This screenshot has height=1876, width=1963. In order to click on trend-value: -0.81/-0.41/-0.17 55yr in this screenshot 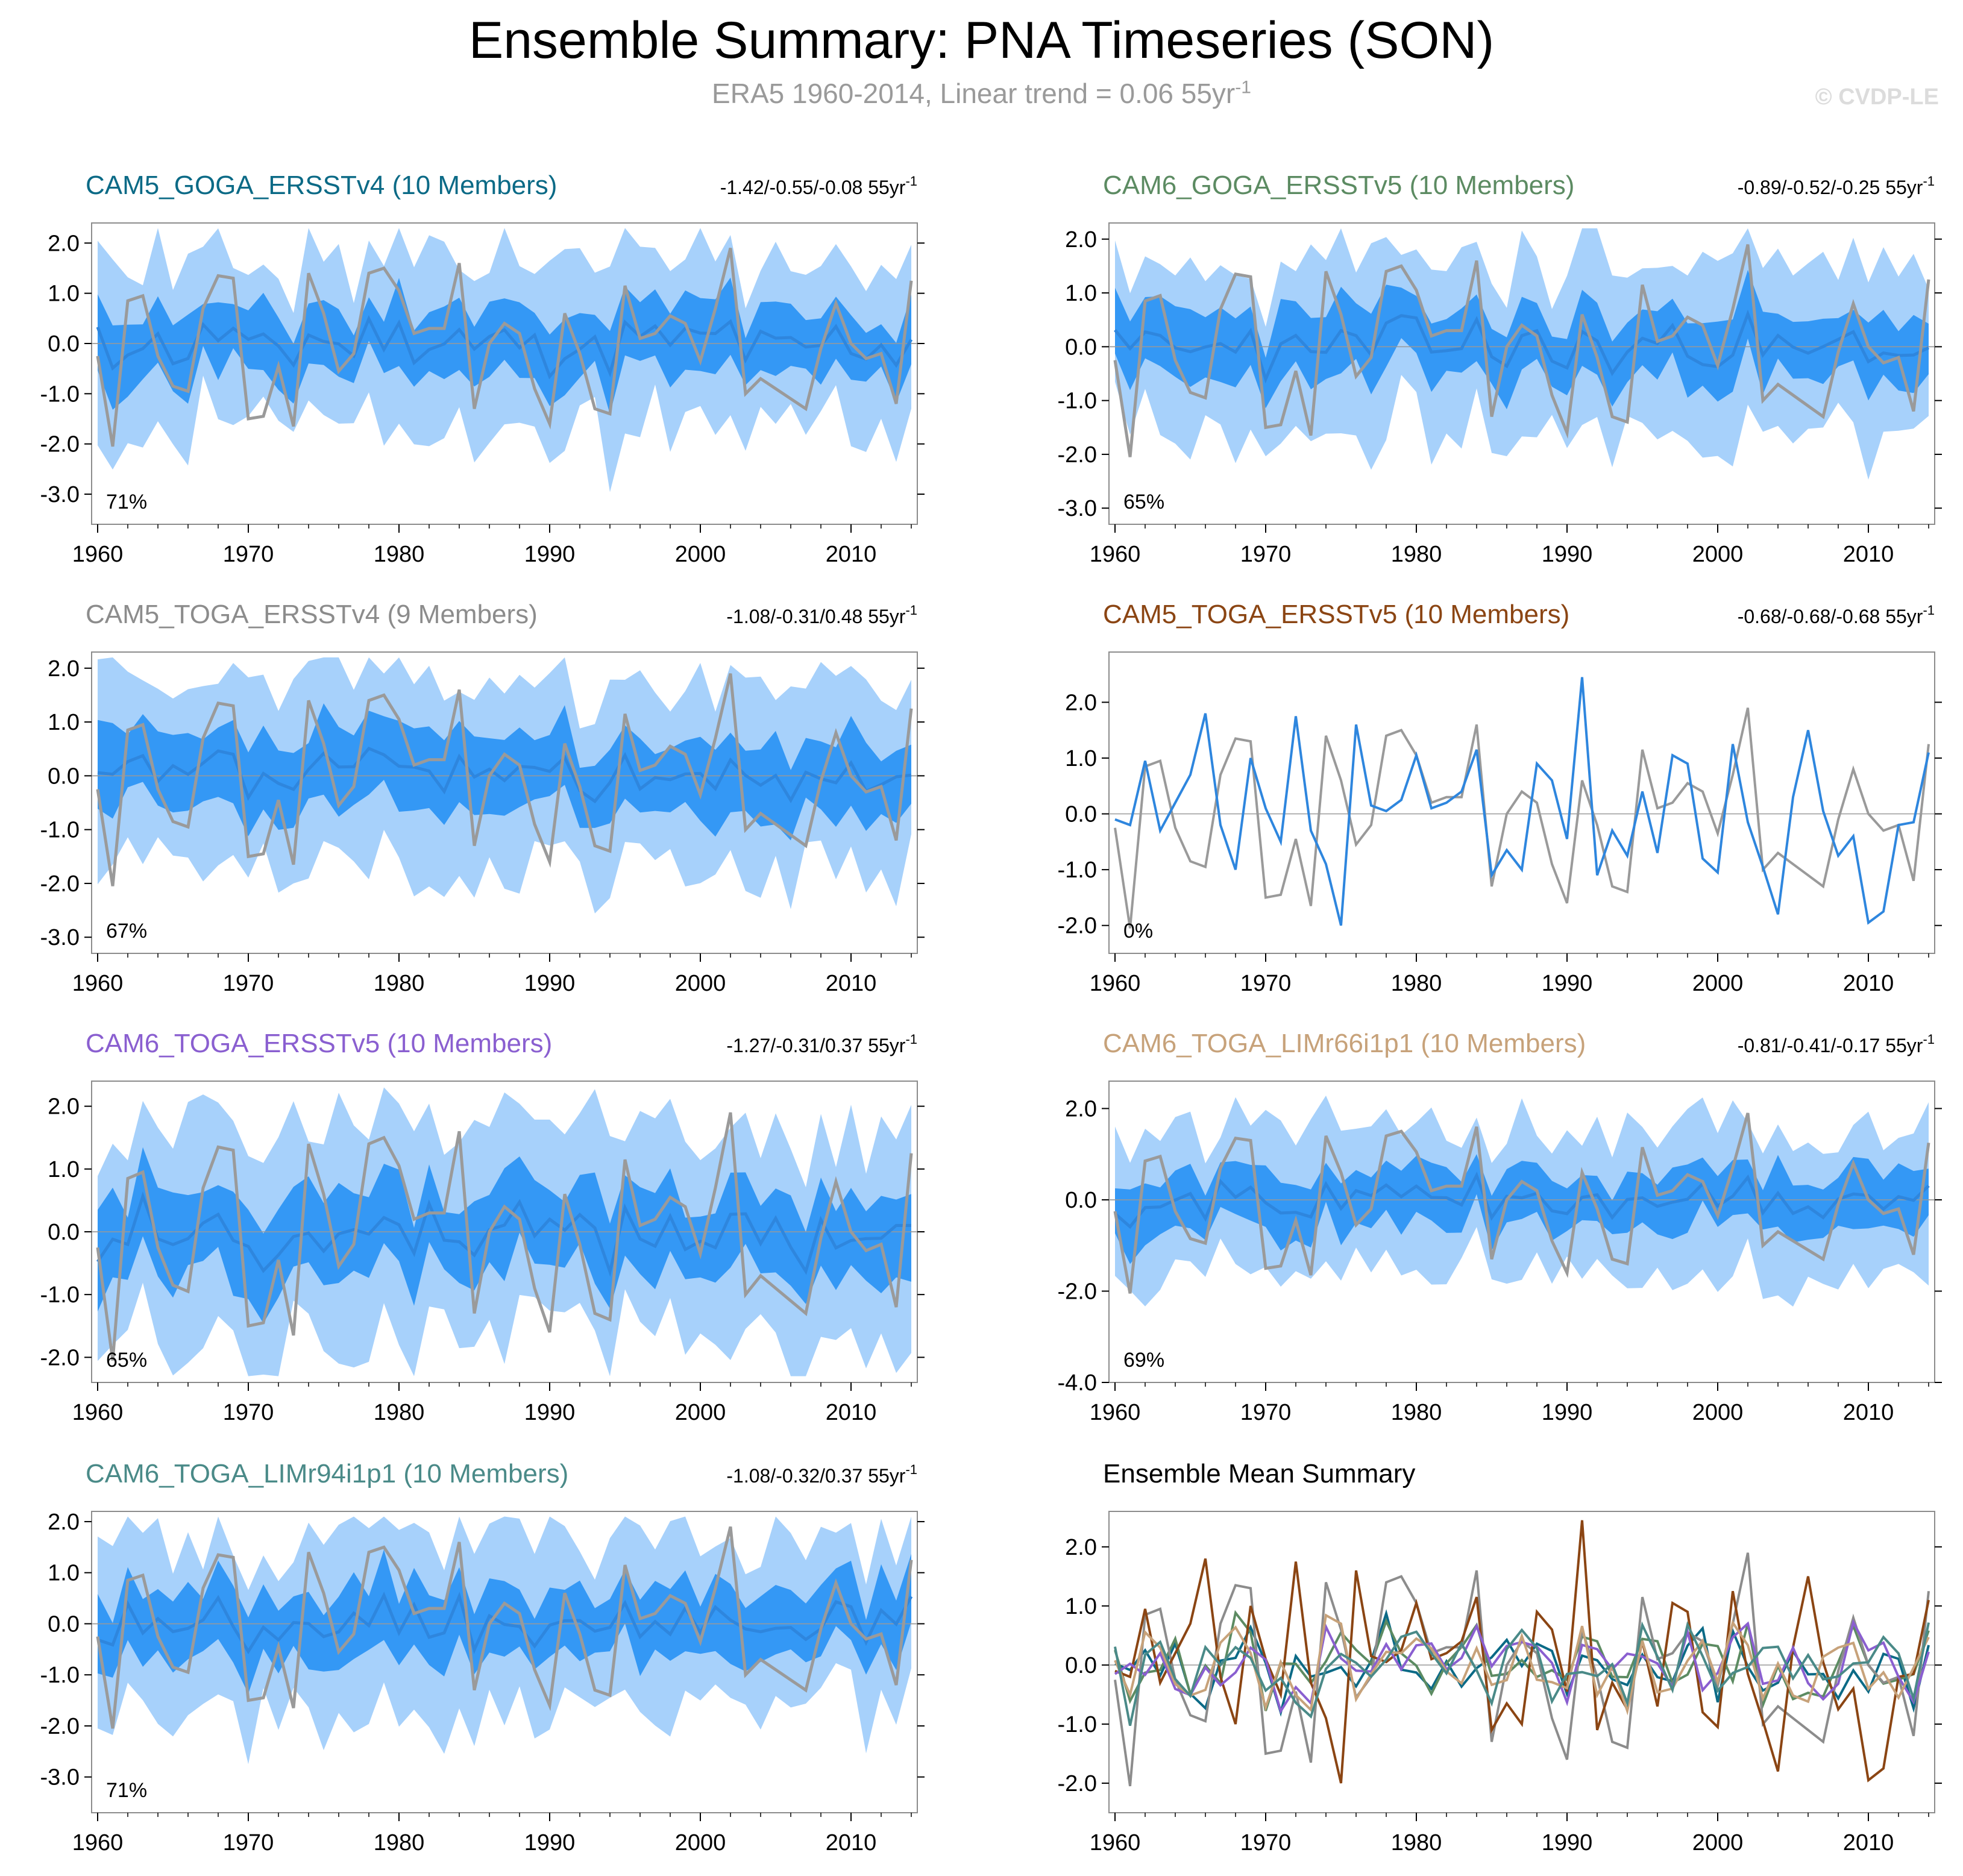, I will do `click(1830, 1045)`.